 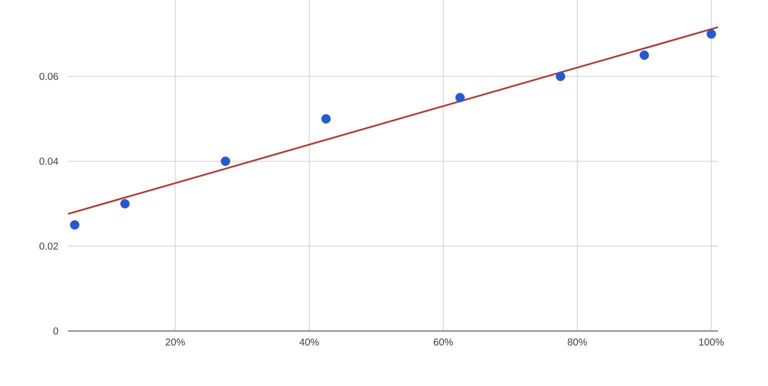 What do you see at coordinates (55, 331) in the screenshot?
I see `y-tick-label: 0` at bounding box center [55, 331].